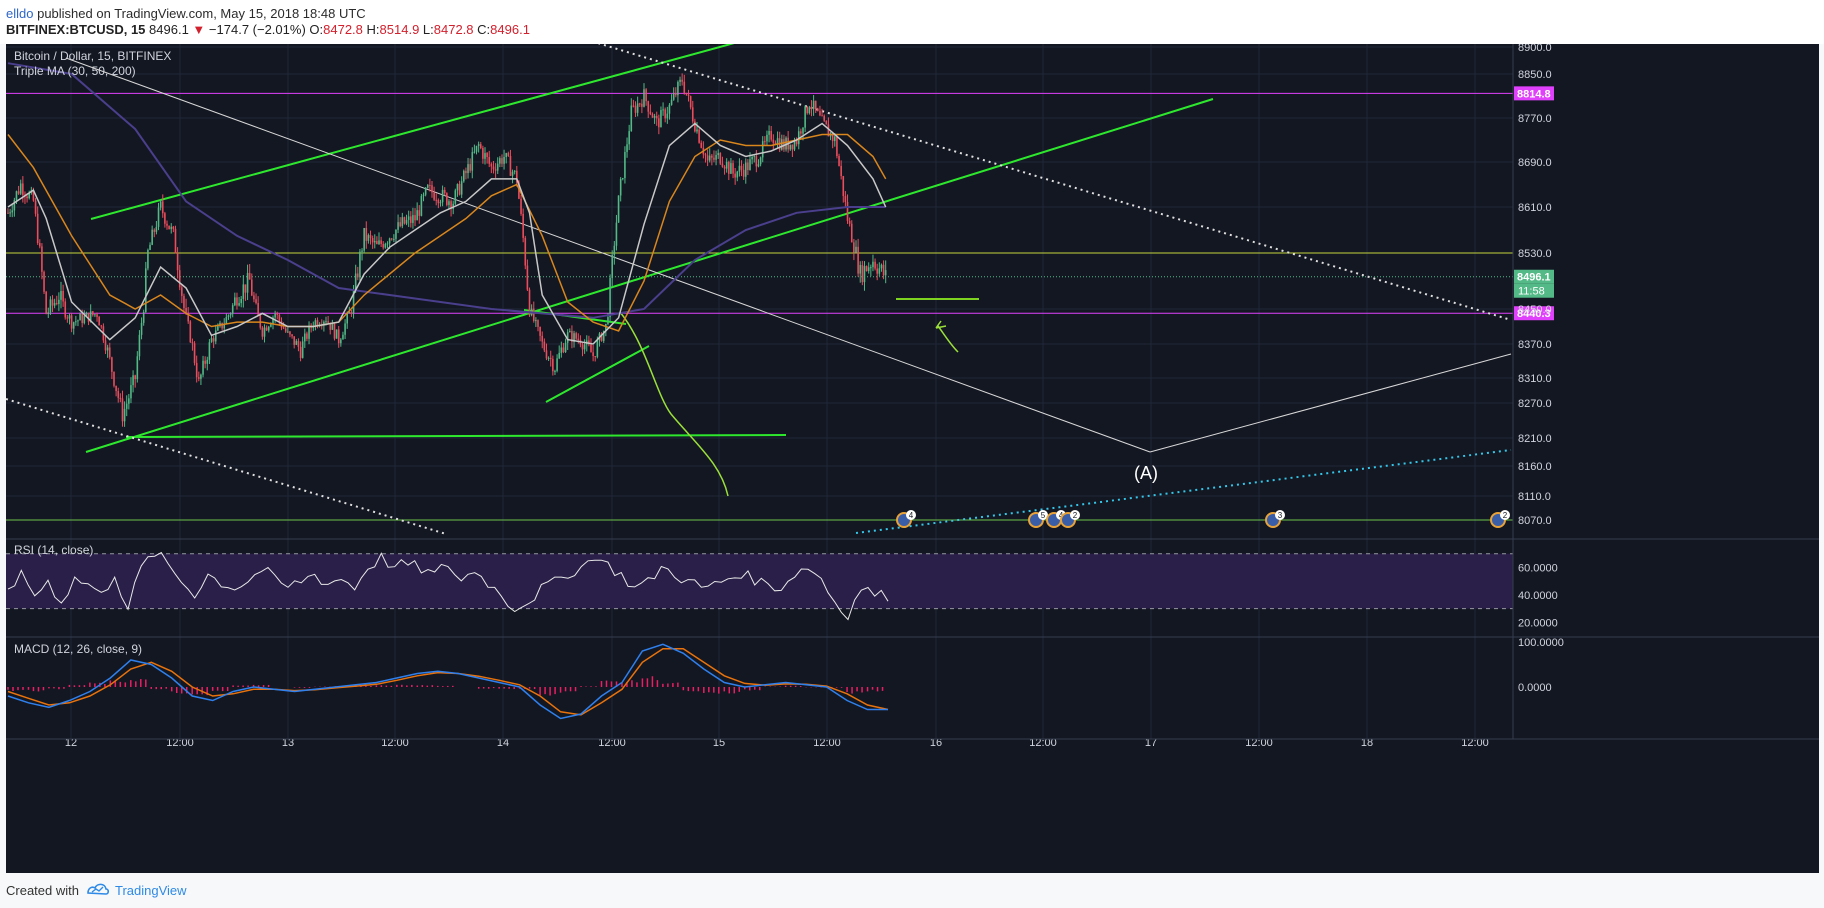  Describe the element at coordinates (151, 890) in the screenshot. I see `tradingview-link: TradingView` at that location.